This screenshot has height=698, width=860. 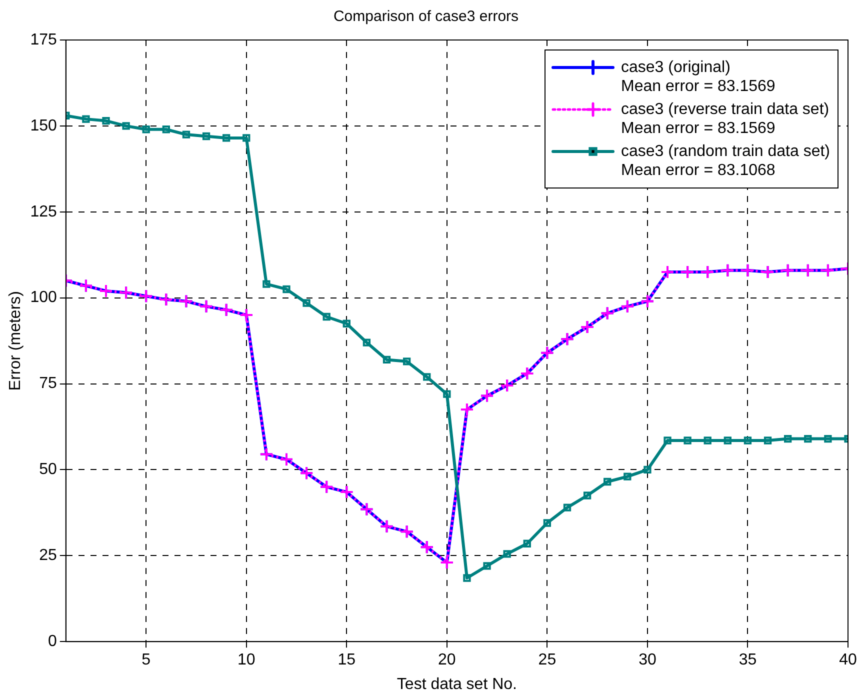 I want to click on y-tick-label: 150, so click(x=43, y=125).